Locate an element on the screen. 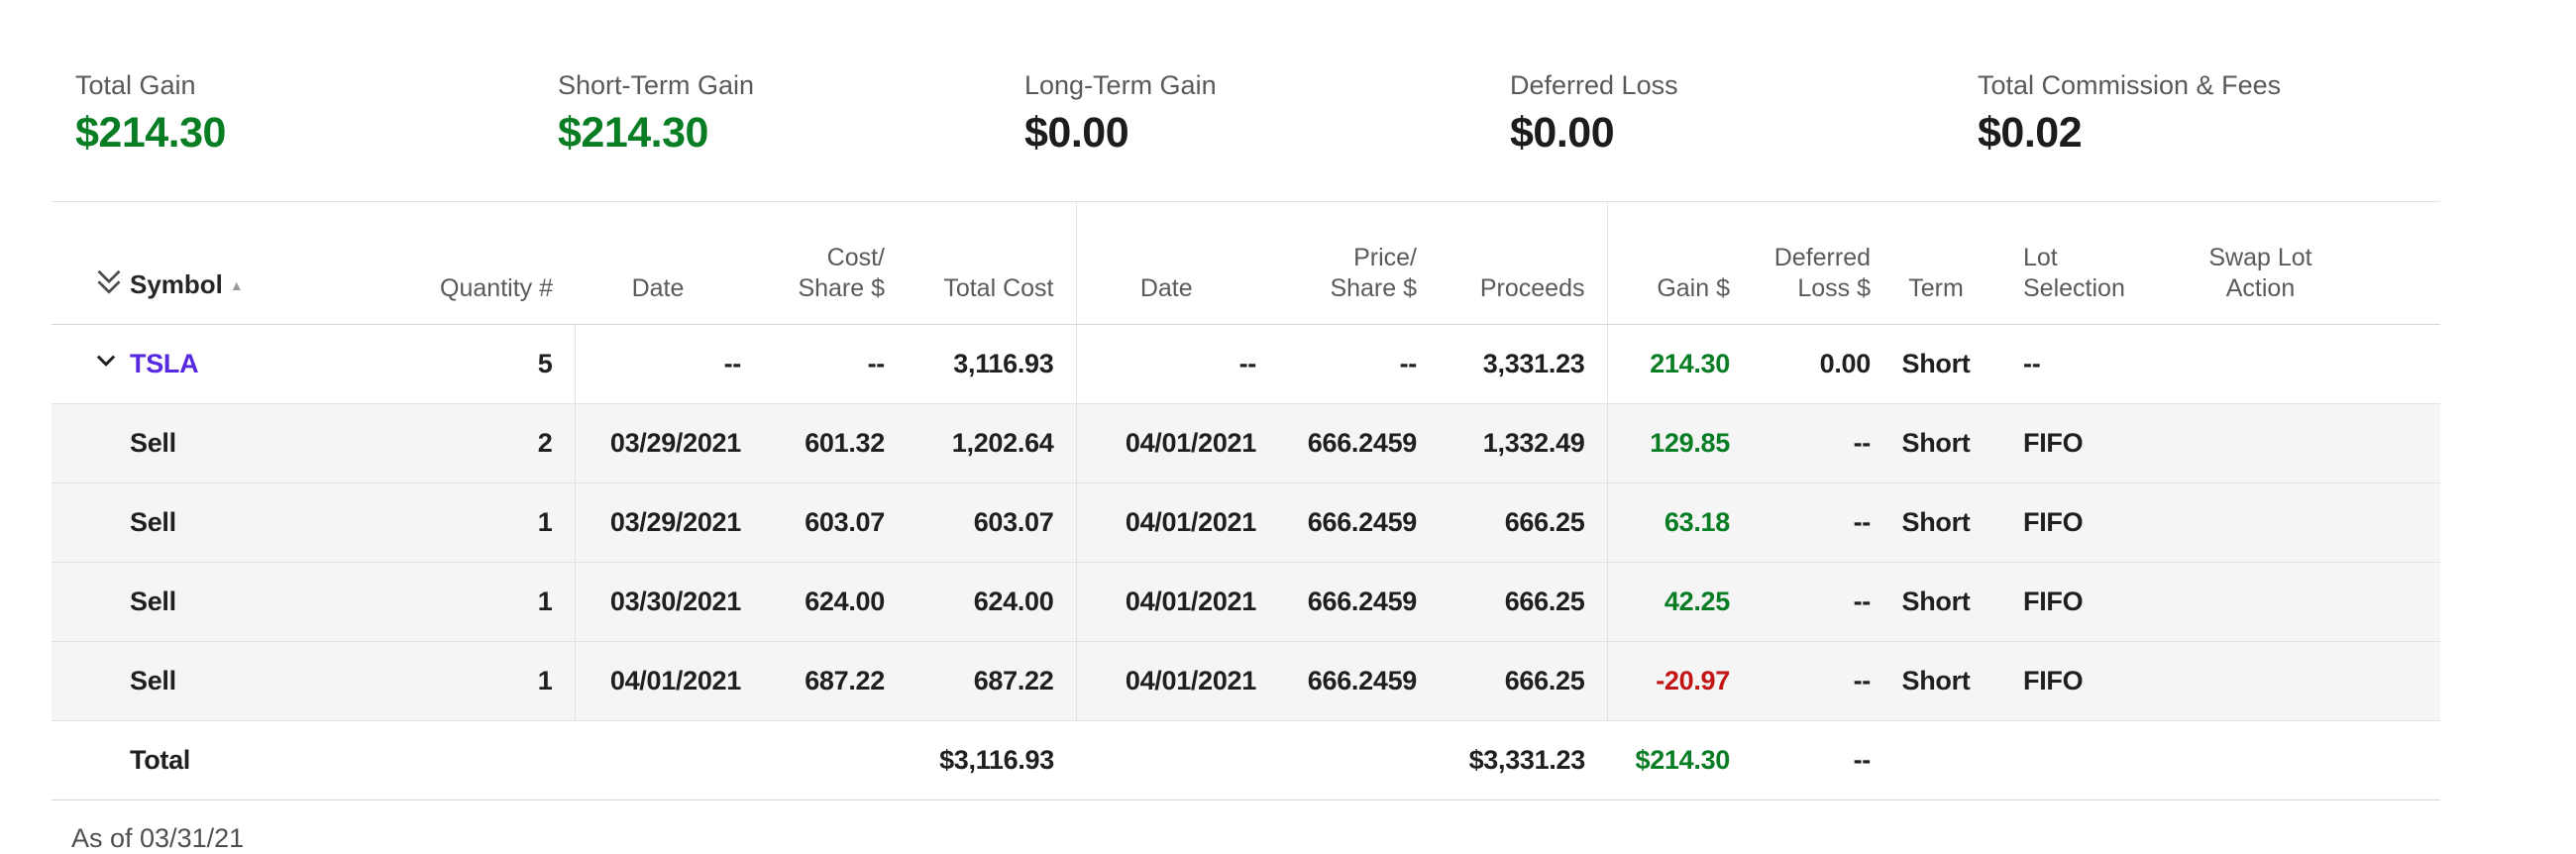 Image resolution: width=2576 pixels, height=854 pixels. cell-gain: 42.25 is located at coordinates (1679, 602).